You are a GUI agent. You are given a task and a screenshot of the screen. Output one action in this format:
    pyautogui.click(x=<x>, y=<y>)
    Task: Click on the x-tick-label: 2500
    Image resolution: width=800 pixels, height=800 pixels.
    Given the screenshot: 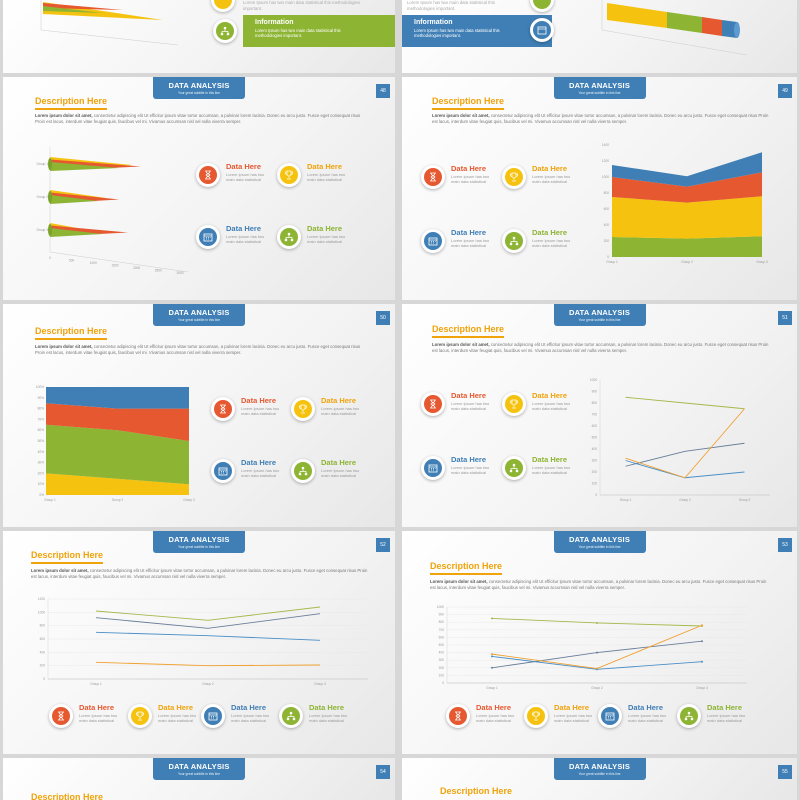 What is the action you would take?
    pyautogui.click(x=158, y=271)
    